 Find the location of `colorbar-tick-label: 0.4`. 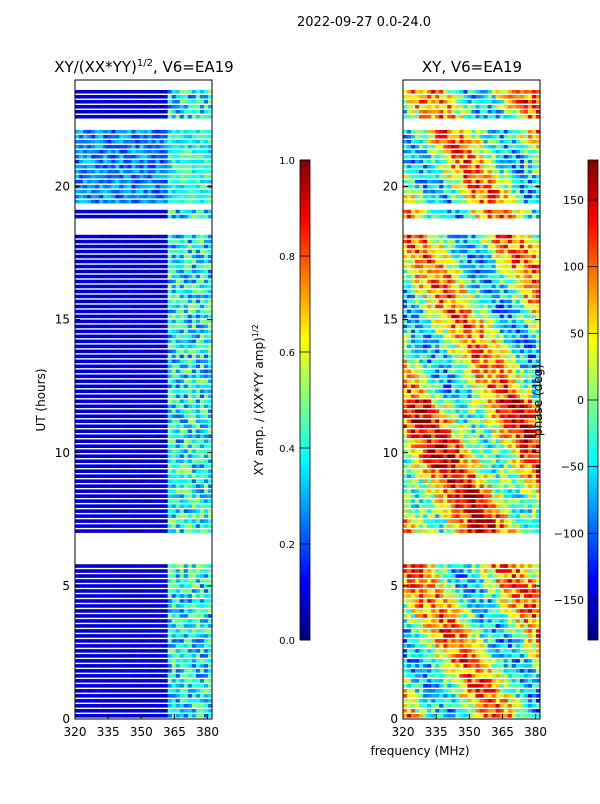

colorbar-tick-label: 0.4 is located at coordinates (287, 449).